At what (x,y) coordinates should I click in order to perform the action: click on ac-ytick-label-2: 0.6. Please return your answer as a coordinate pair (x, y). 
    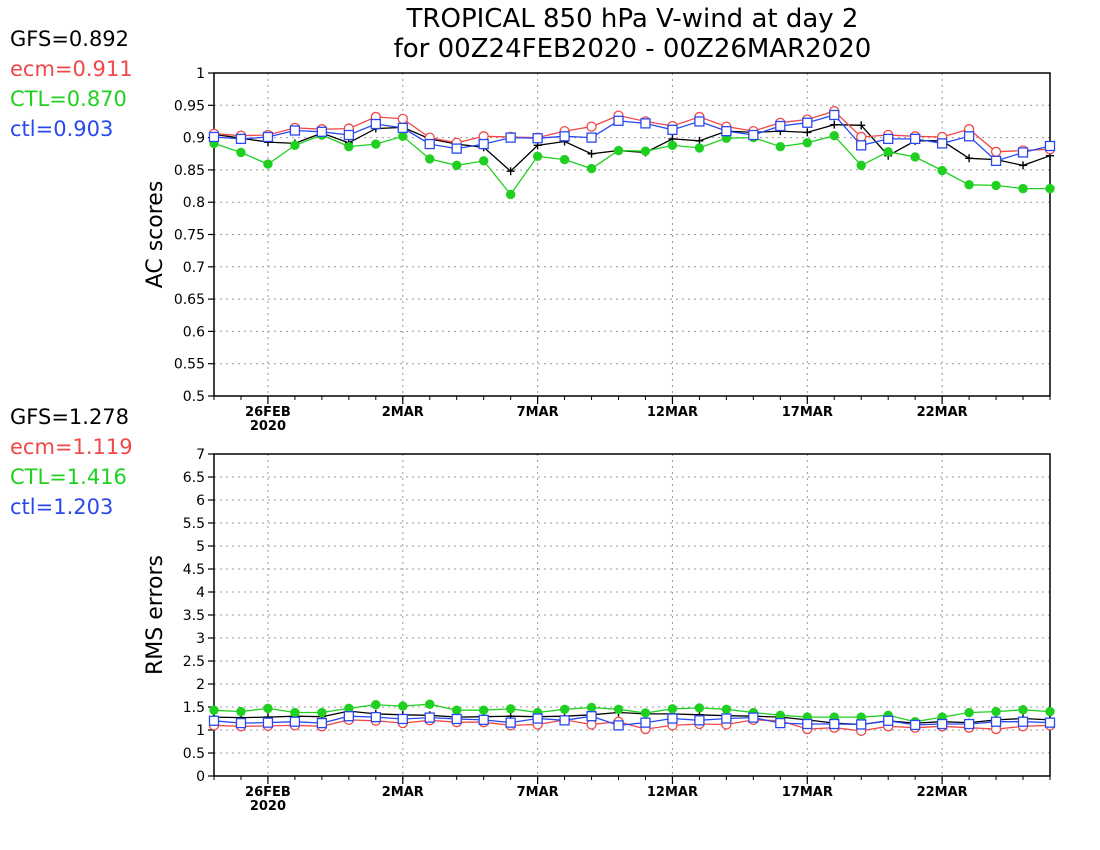
    Looking at the image, I should click on (194, 332).